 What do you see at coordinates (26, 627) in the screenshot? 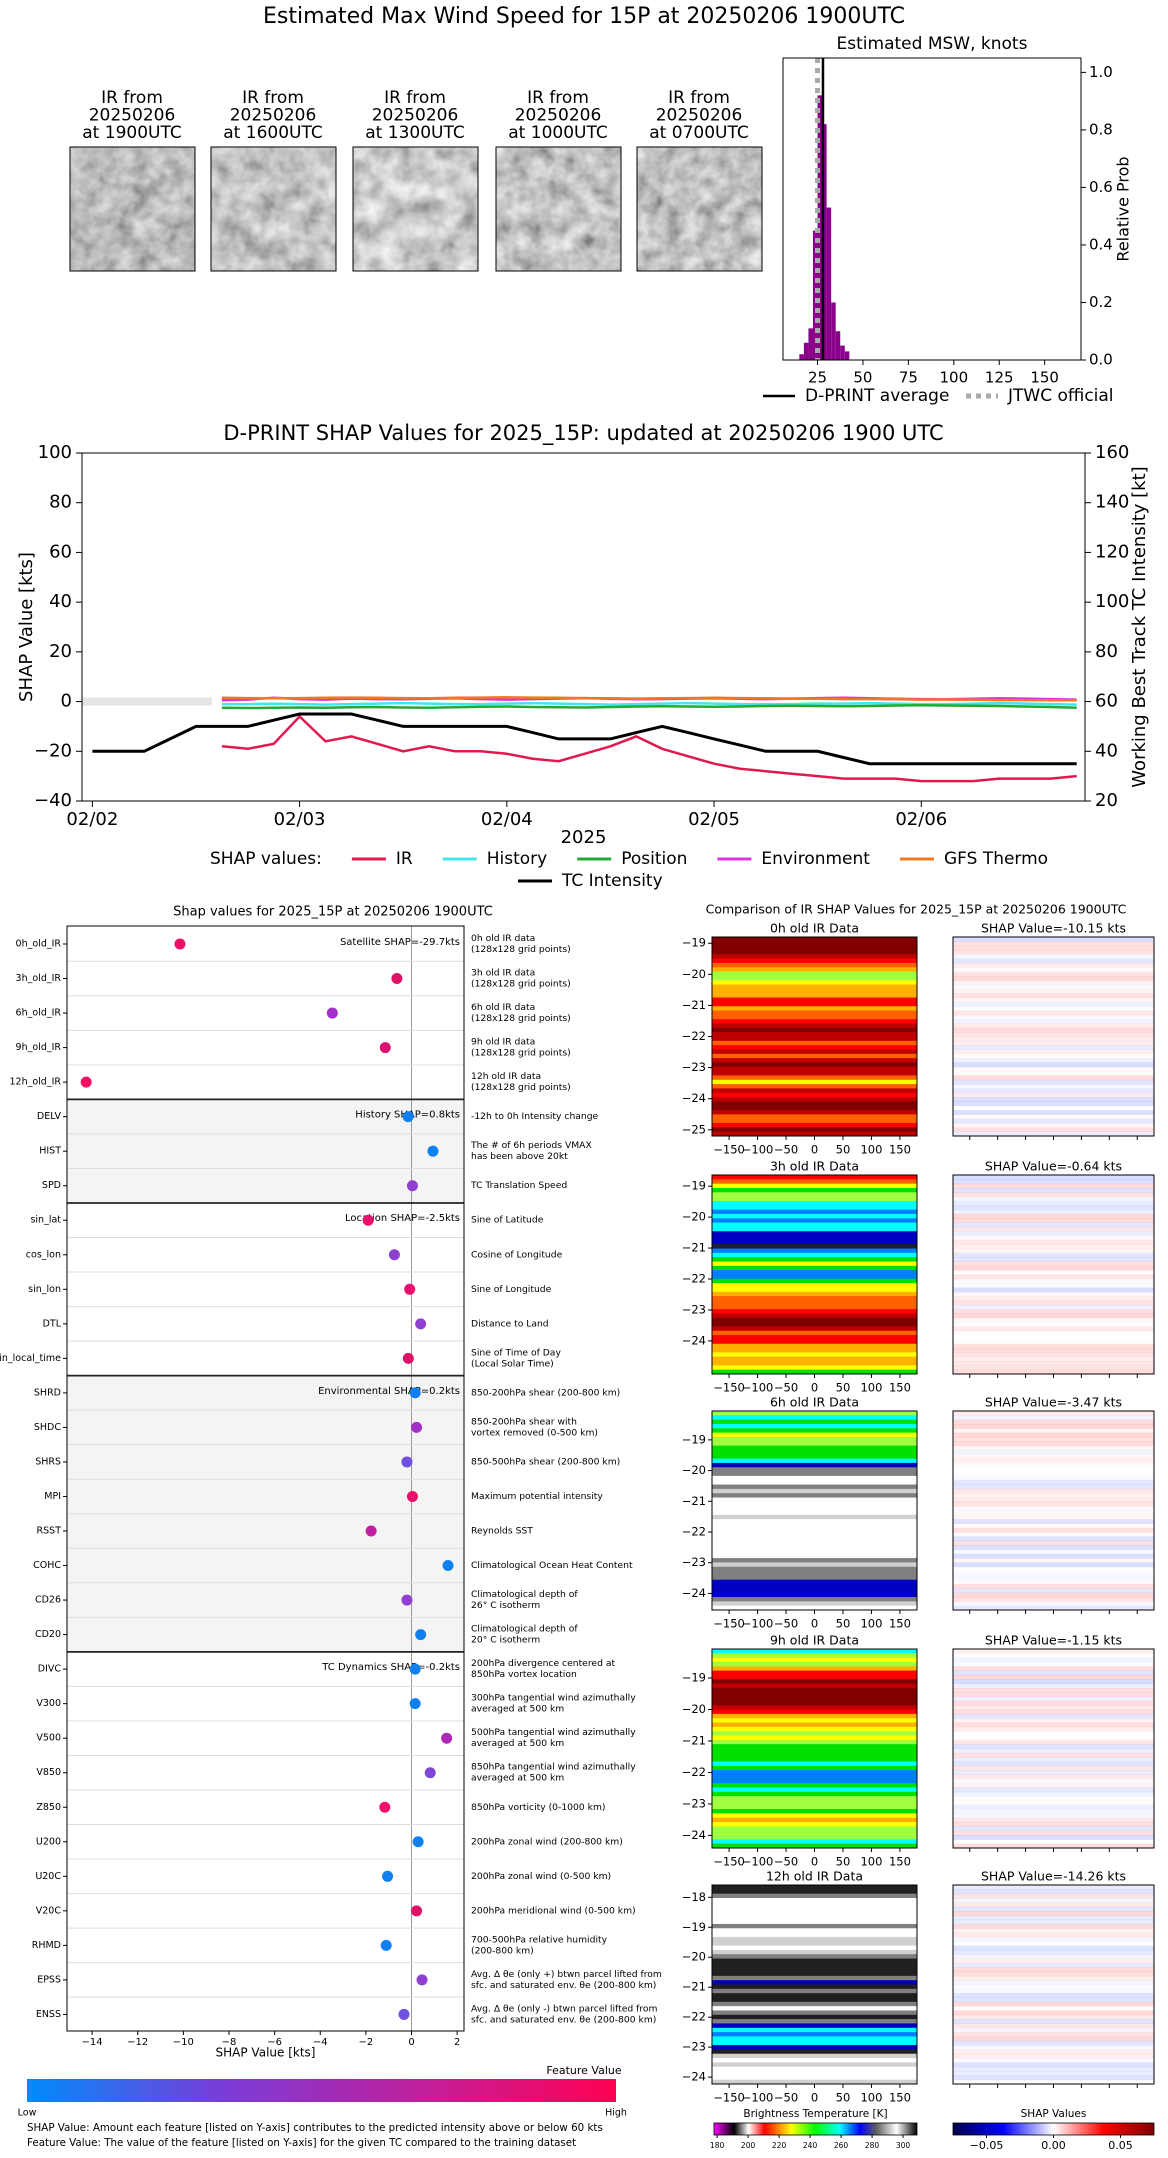
I see `y-axis-label: SHAP Value [kts]` at bounding box center [26, 627].